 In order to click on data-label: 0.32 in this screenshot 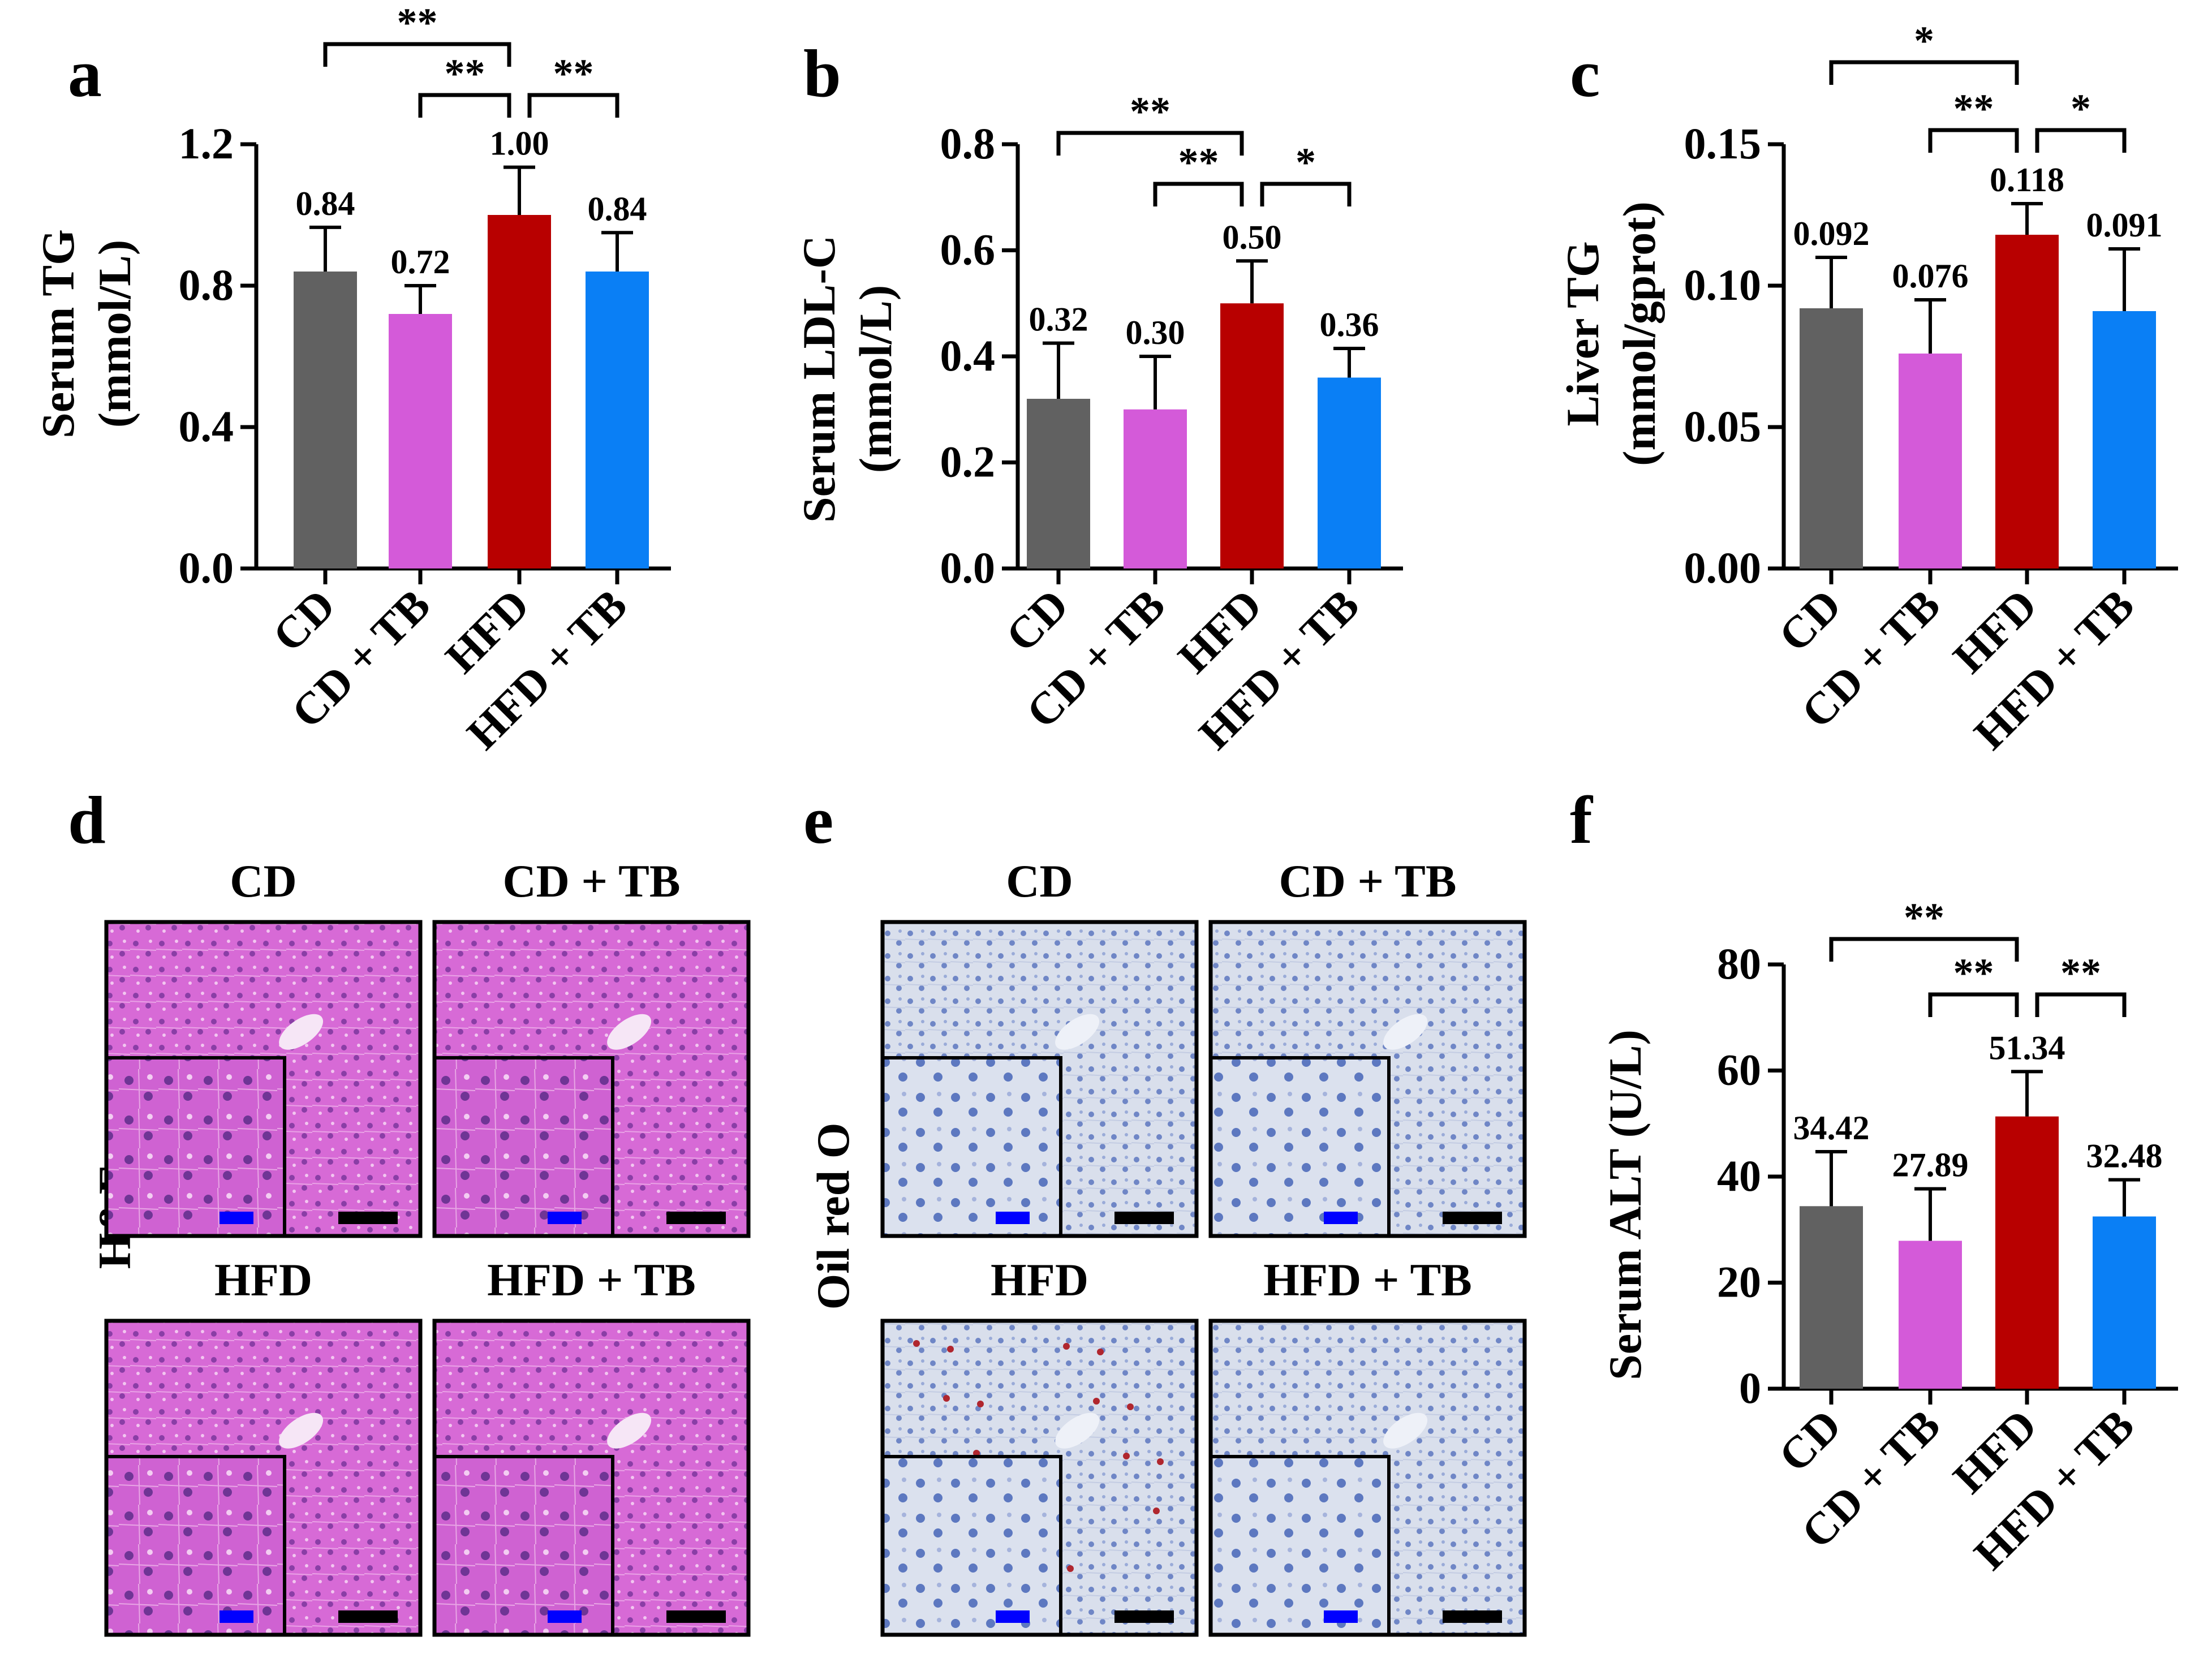, I will do `click(1058, 319)`.